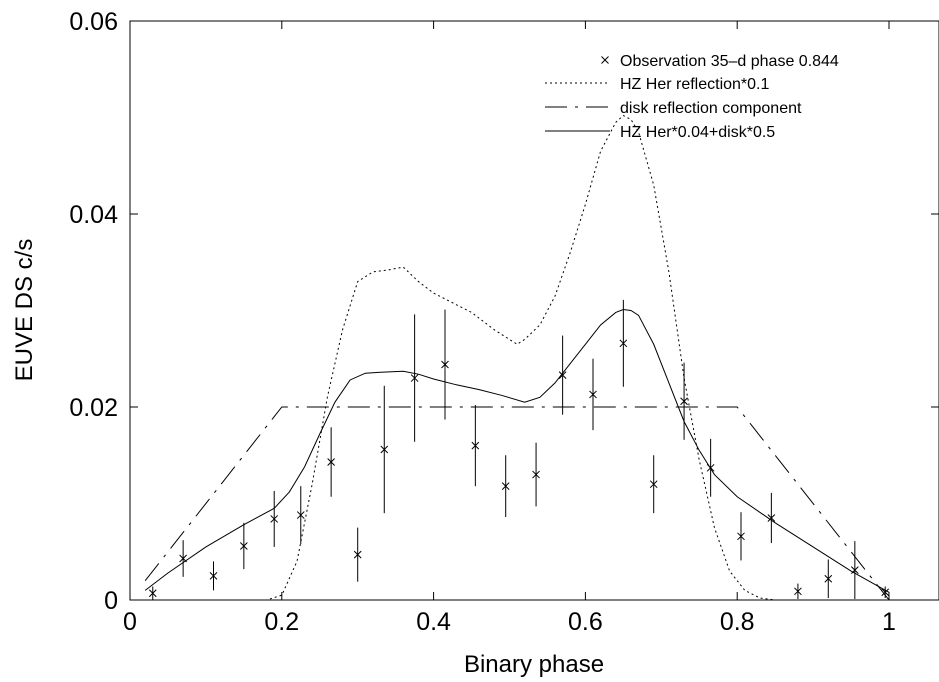 This screenshot has width=939, height=682. Describe the element at coordinates (697, 132) in the screenshot. I see `legend-label: HZ Her*0.04+disk*0.5` at that location.